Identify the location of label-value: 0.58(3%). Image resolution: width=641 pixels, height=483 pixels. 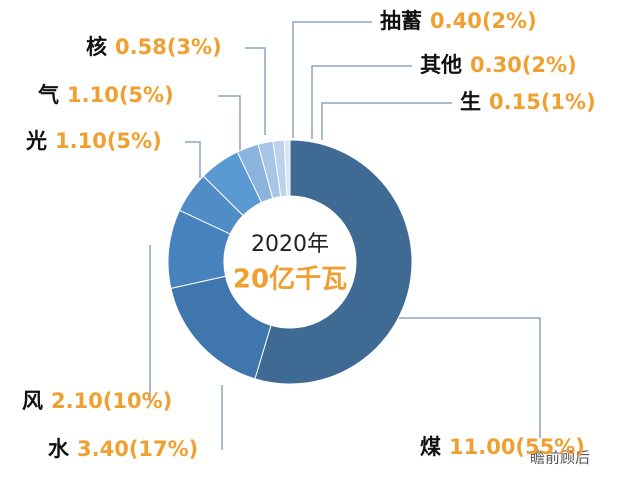
(168, 47).